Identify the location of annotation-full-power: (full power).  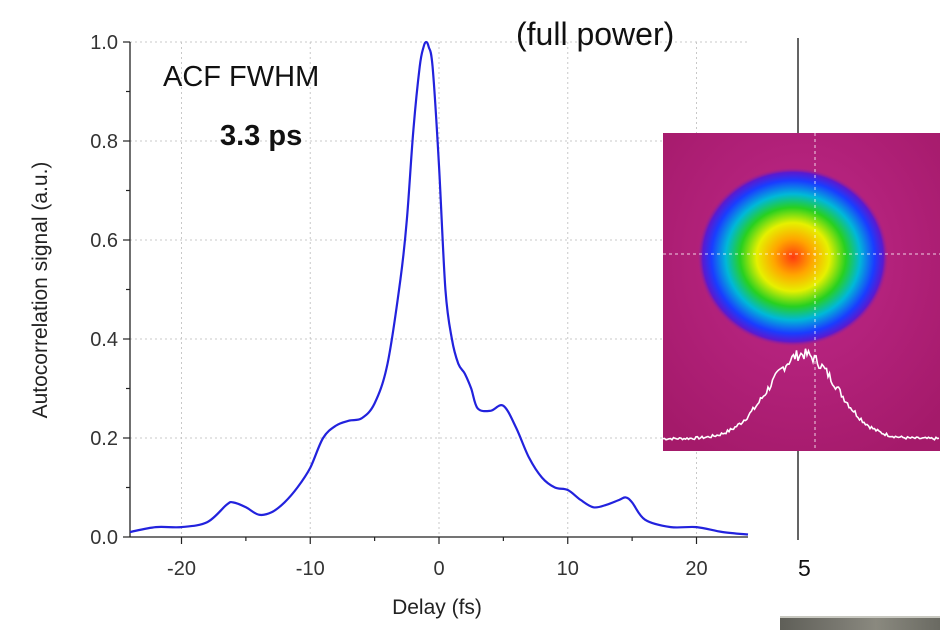
(595, 34).